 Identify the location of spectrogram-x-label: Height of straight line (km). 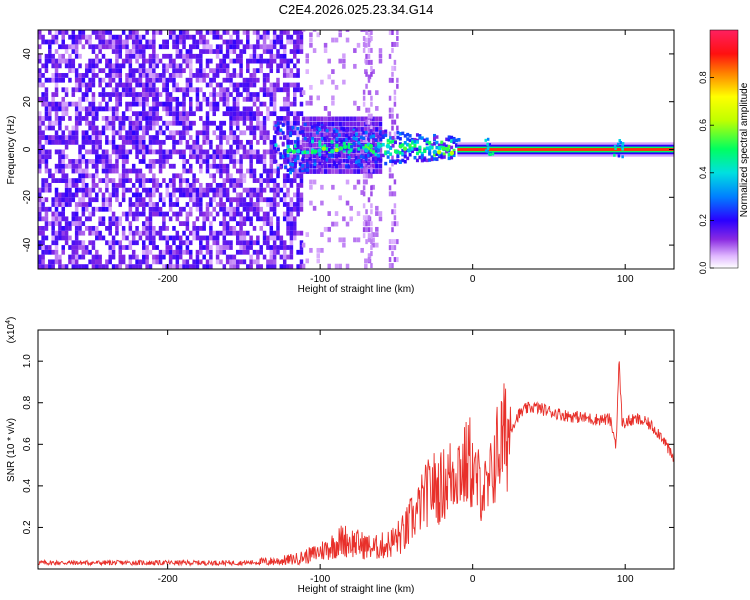
(356, 289).